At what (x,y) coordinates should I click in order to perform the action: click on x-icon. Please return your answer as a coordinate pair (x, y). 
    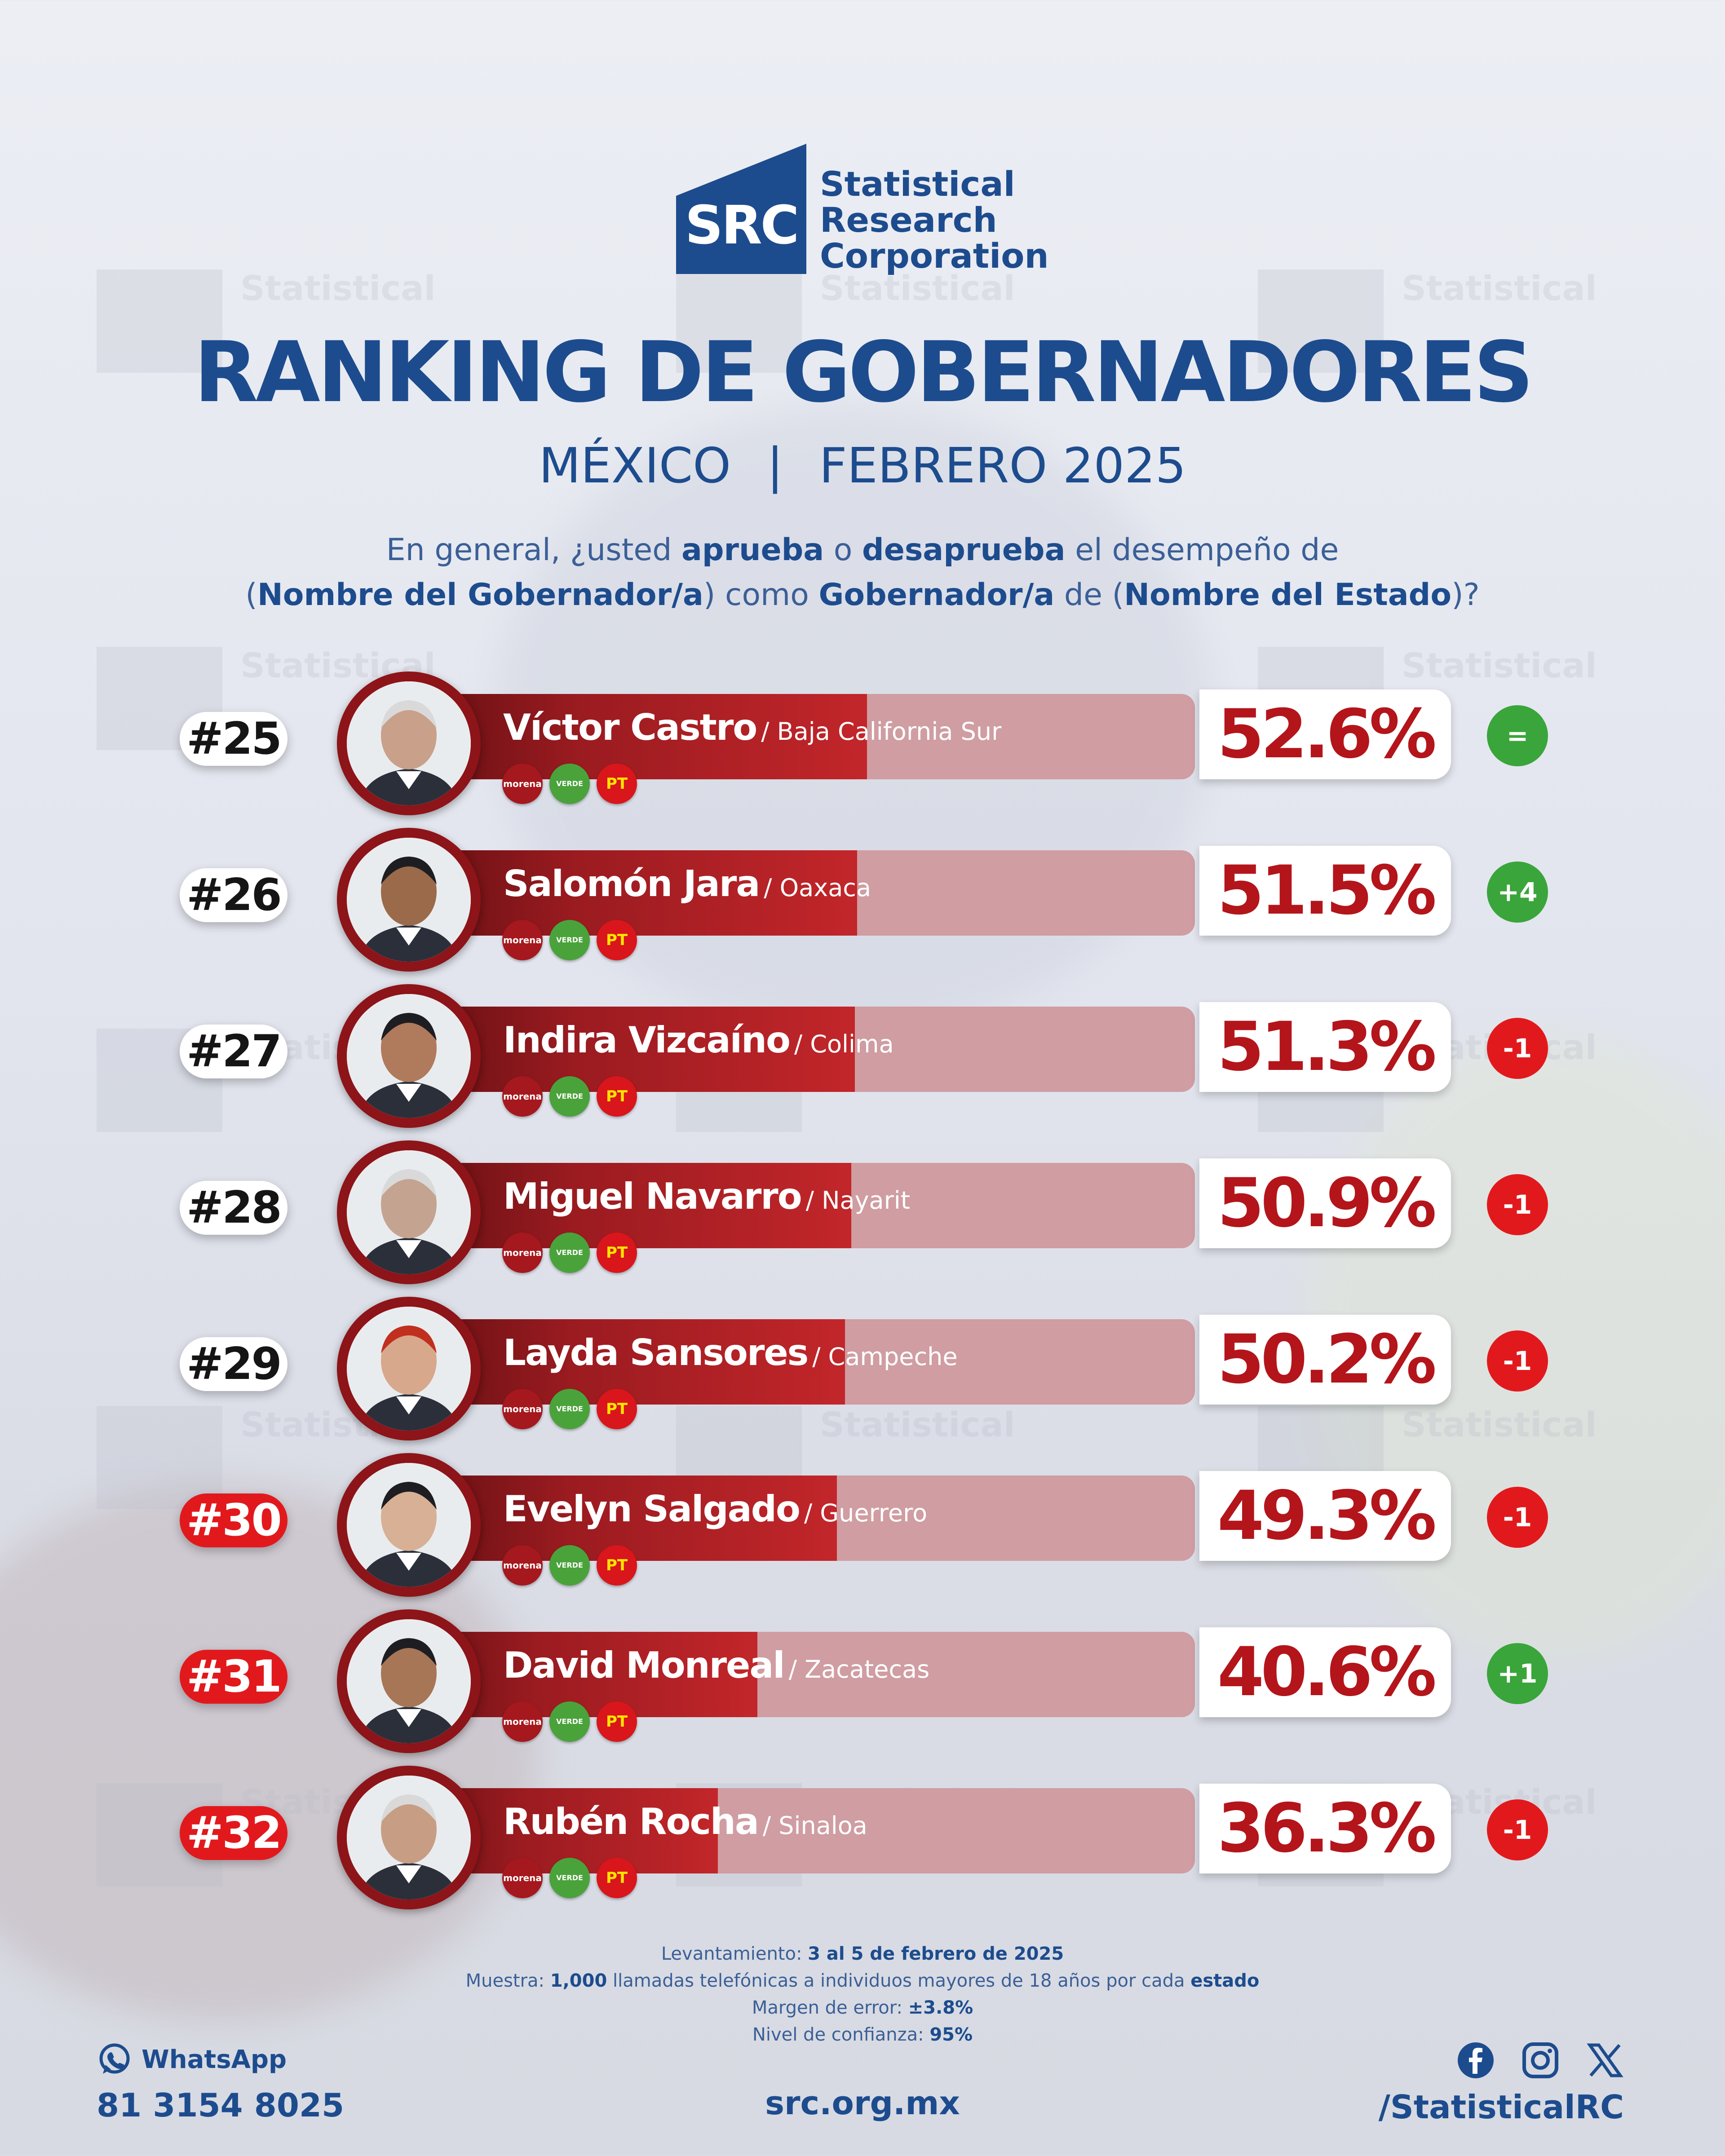
    Looking at the image, I should click on (1605, 2060).